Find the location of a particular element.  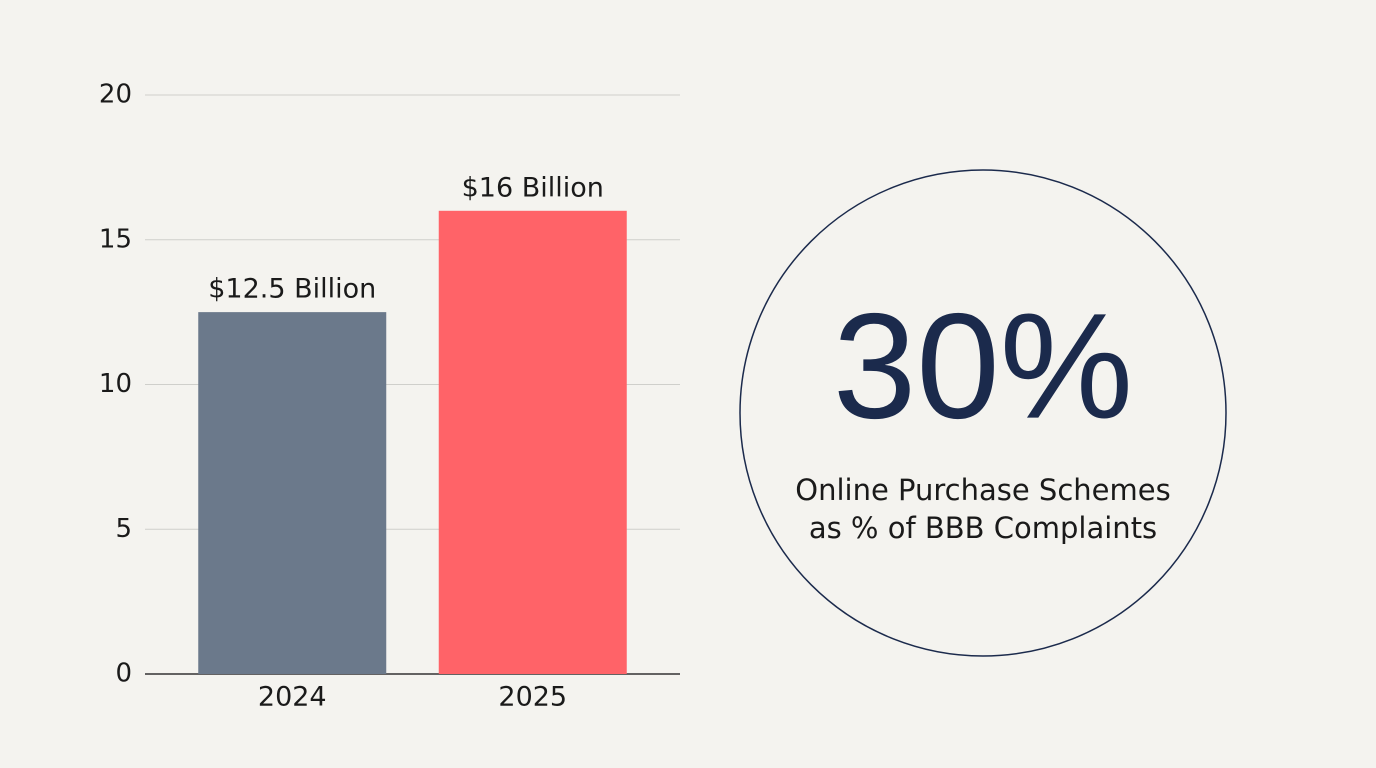

y-tick-label: 5 is located at coordinates (123, 529).